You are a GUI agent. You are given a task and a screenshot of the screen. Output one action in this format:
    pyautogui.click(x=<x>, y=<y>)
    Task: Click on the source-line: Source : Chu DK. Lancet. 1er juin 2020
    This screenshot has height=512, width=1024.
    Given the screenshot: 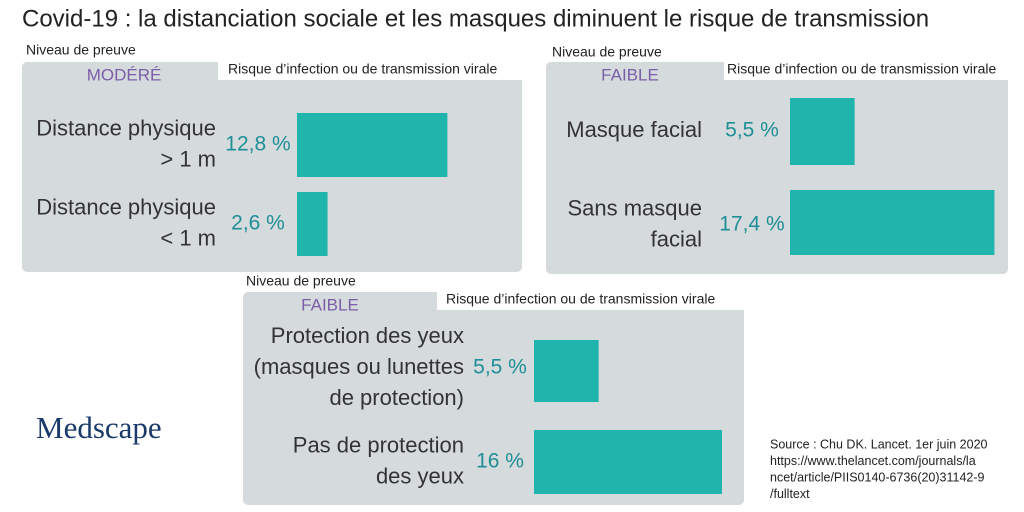 What is the action you would take?
    pyautogui.click(x=879, y=444)
    